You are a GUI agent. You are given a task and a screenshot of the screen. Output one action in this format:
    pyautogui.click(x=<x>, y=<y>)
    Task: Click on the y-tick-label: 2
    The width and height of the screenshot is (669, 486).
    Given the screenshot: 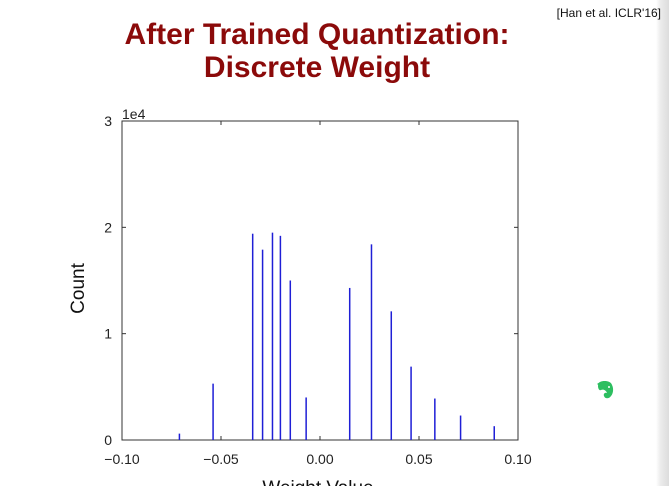 What is the action you would take?
    pyautogui.click(x=108, y=227)
    